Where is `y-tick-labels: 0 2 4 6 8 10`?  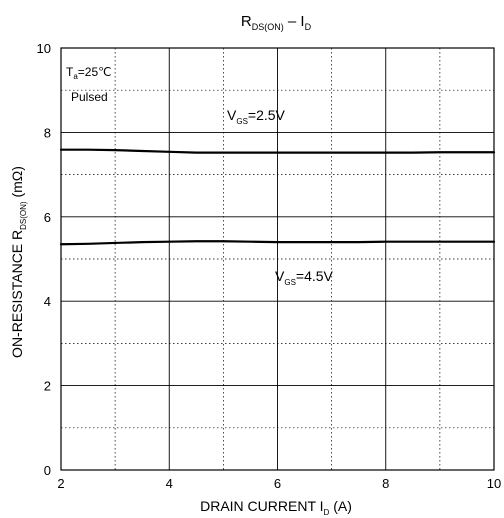
y-tick-labels: 0 2 4 6 8 10 is located at coordinates (44, 259).